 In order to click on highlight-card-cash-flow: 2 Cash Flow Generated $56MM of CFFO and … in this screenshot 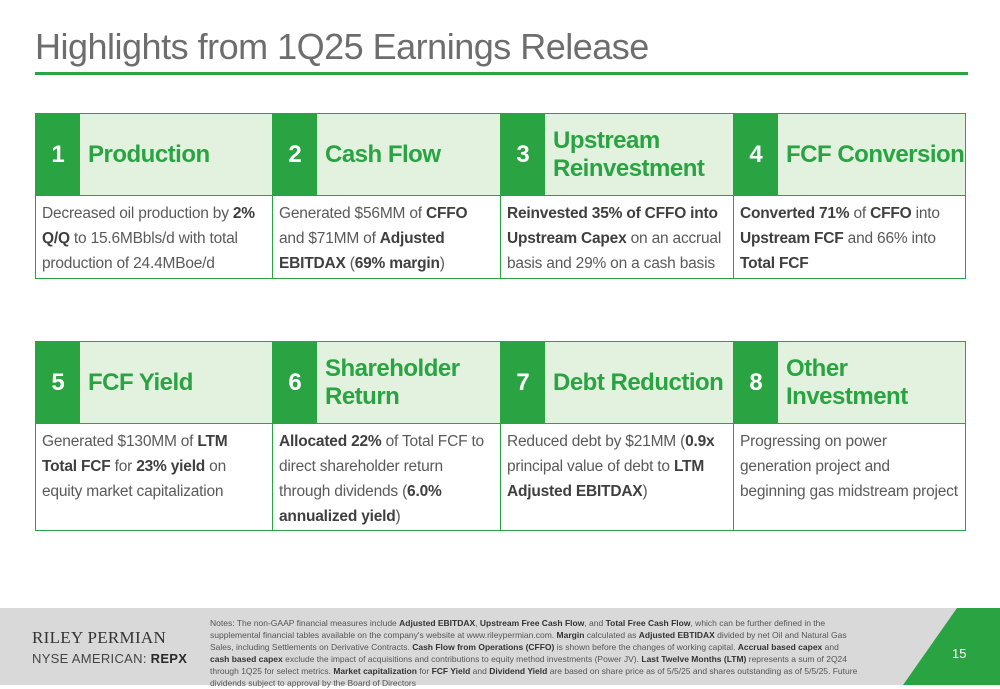, I will do `click(387, 196)`.